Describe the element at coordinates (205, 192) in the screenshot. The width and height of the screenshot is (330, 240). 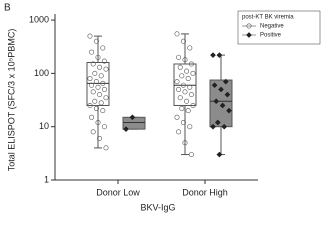
I see `x-tick-label: Donor High` at that location.